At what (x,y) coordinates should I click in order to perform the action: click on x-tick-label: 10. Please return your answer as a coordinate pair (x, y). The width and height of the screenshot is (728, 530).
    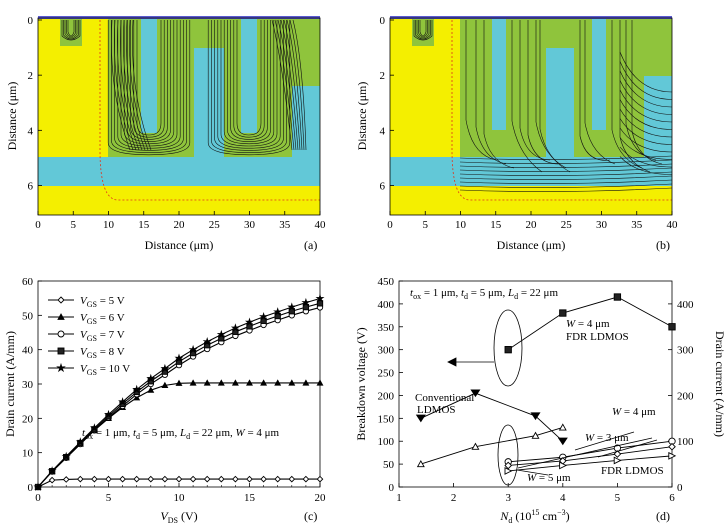
    Looking at the image, I should click on (461, 225).